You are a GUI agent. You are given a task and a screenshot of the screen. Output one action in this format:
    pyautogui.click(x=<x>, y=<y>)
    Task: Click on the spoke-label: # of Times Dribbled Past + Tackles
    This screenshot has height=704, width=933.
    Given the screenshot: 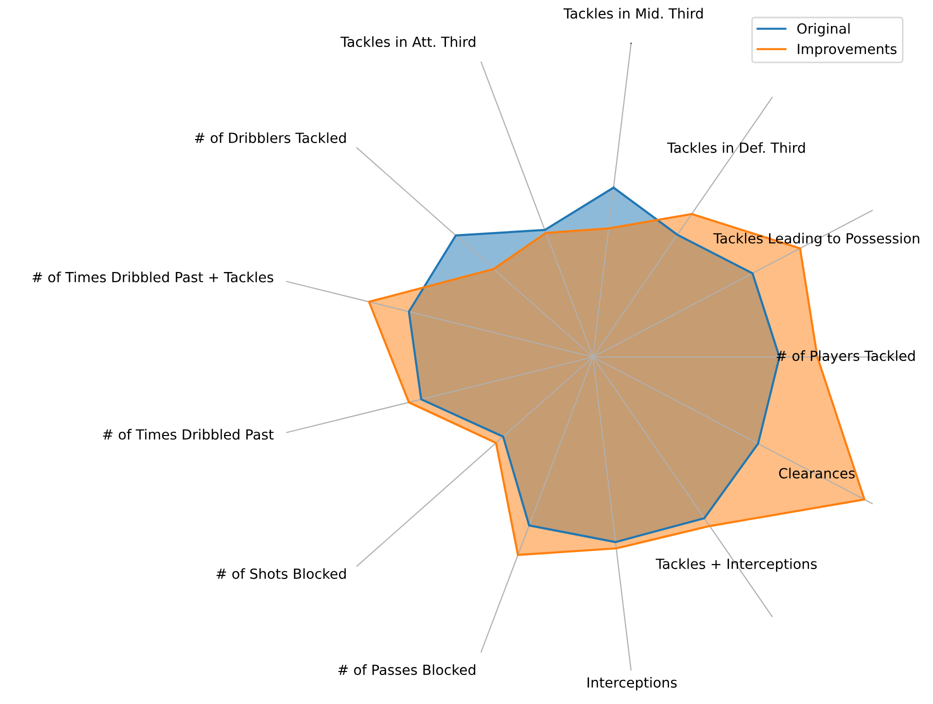 What is the action you would take?
    pyautogui.click(x=153, y=277)
    